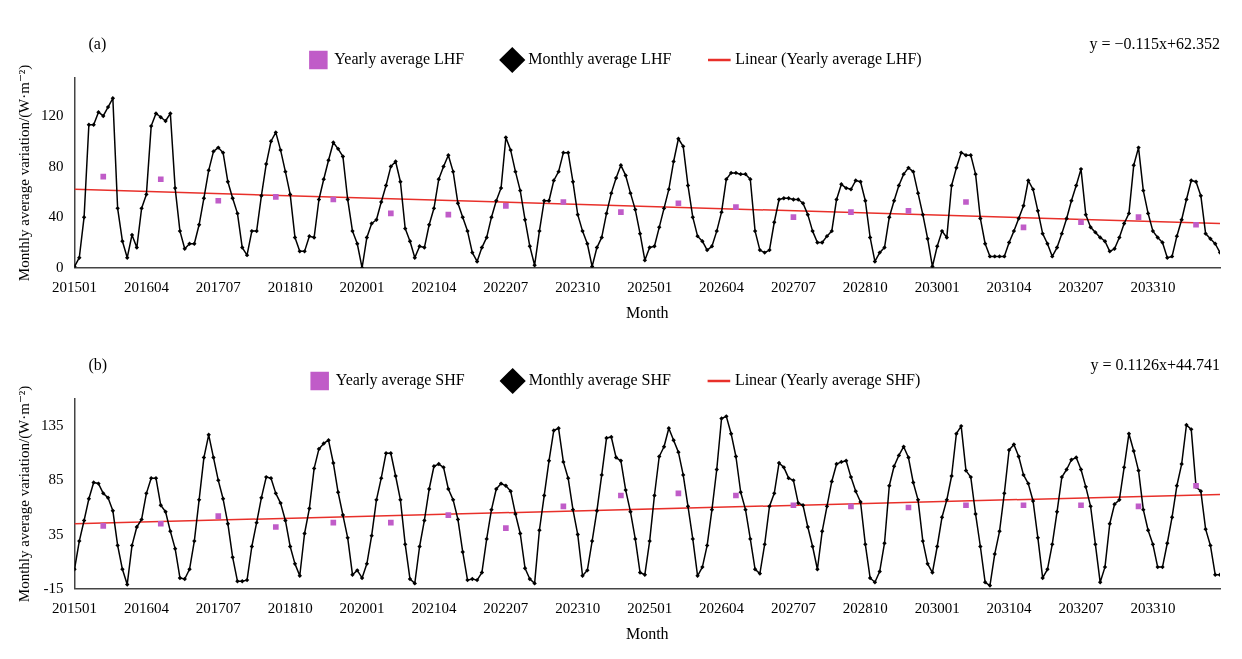  What do you see at coordinates (60, 266) in the screenshot?
I see `y-tick-label: 0` at bounding box center [60, 266].